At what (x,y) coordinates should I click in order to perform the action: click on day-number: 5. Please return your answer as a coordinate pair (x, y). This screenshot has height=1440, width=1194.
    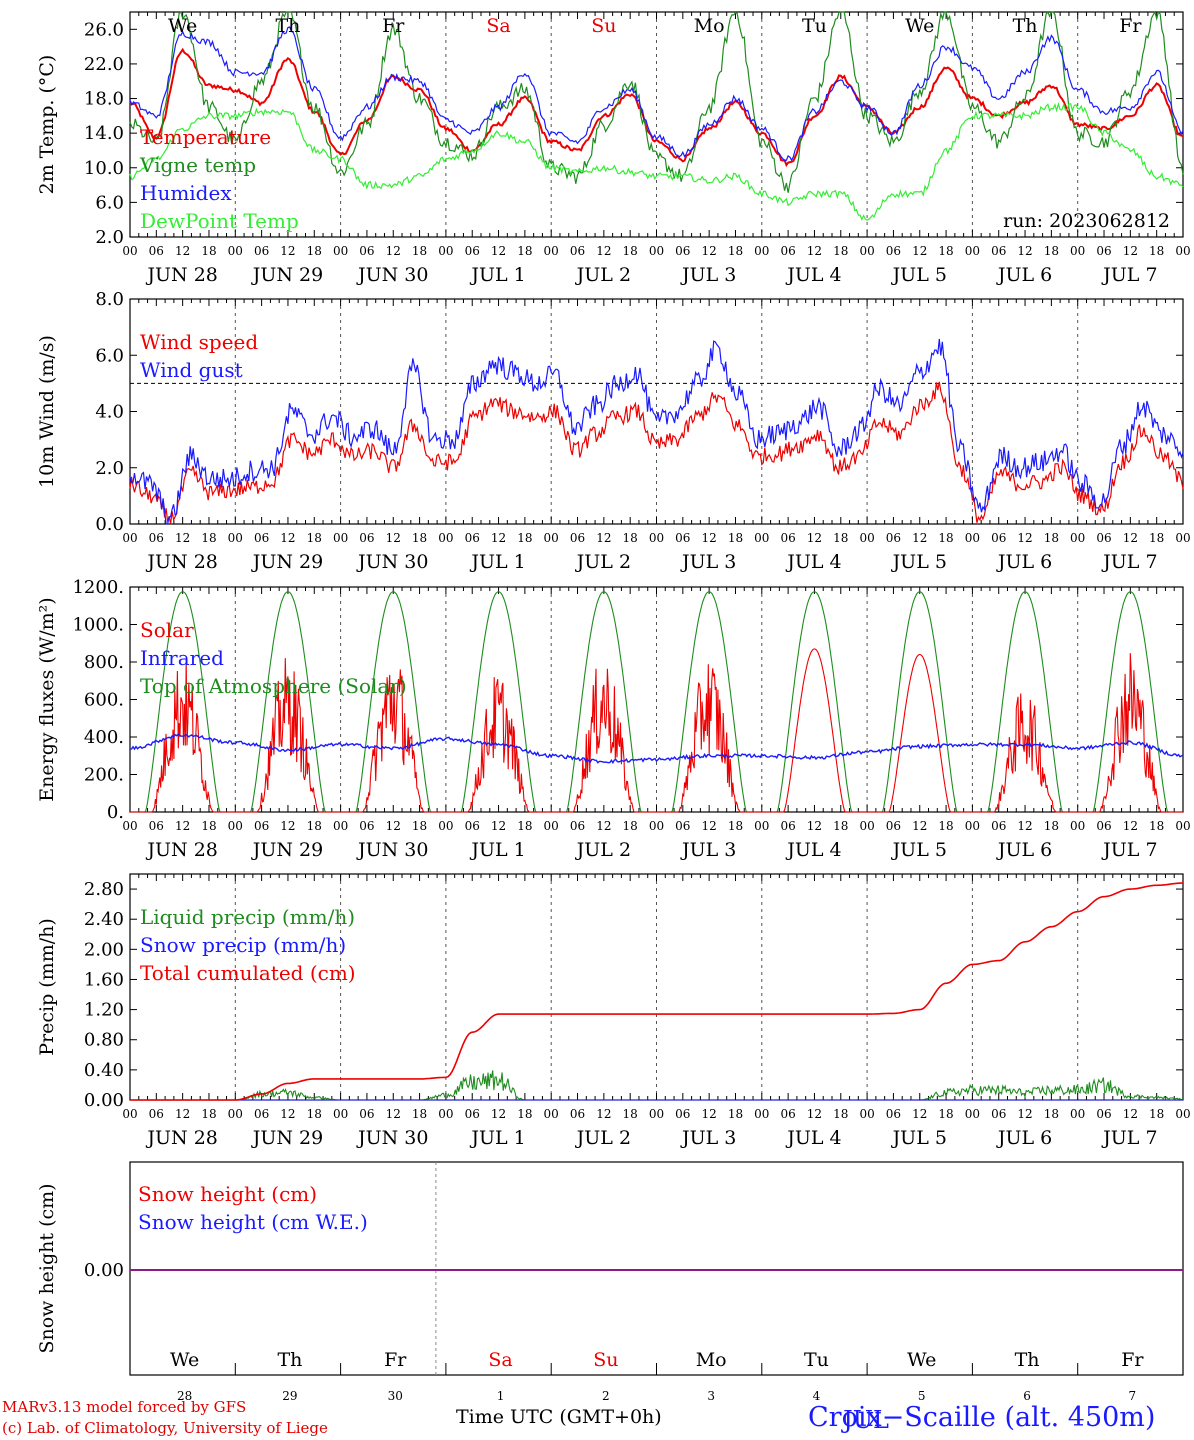
    Looking at the image, I should click on (922, 1396).